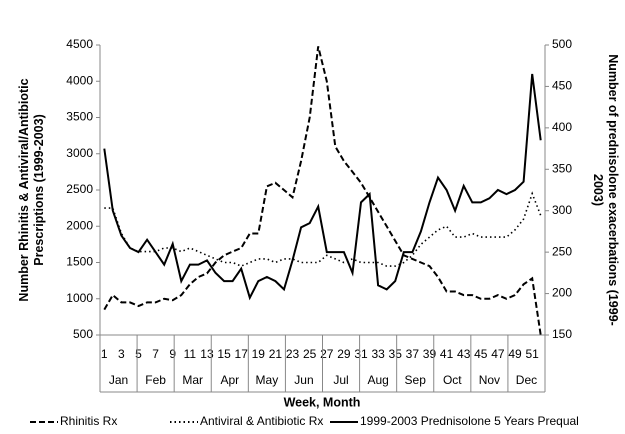 The height and width of the screenshot is (434, 625). Describe the element at coordinates (118, 380) in the screenshot. I see `month-label: Jan` at that location.